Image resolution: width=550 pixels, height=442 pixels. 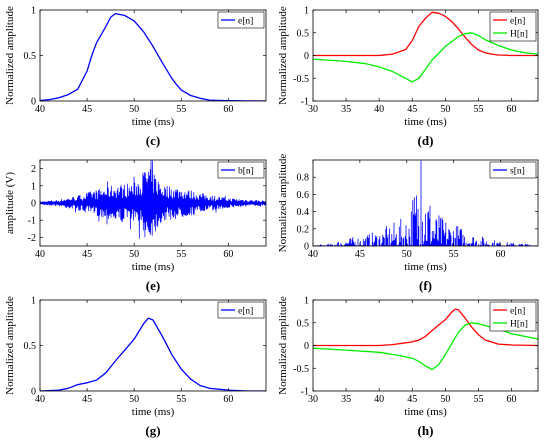 I want to click on y-tick-label: 2, so click(x=33, y=169).